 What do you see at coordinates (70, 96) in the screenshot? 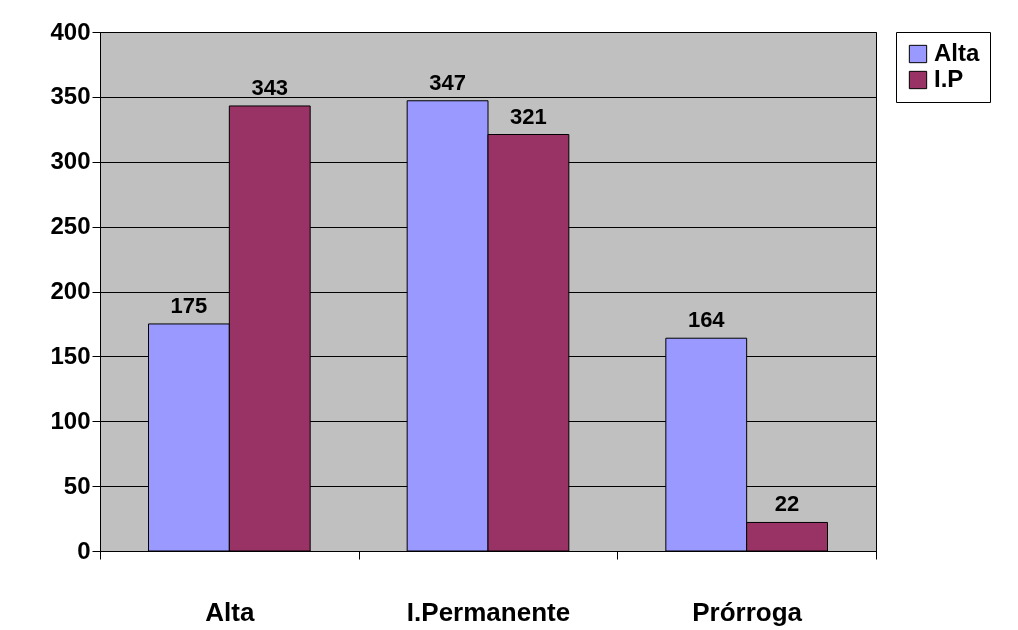
I see `y-tick-label: 350` at bounding box center [70, 96].